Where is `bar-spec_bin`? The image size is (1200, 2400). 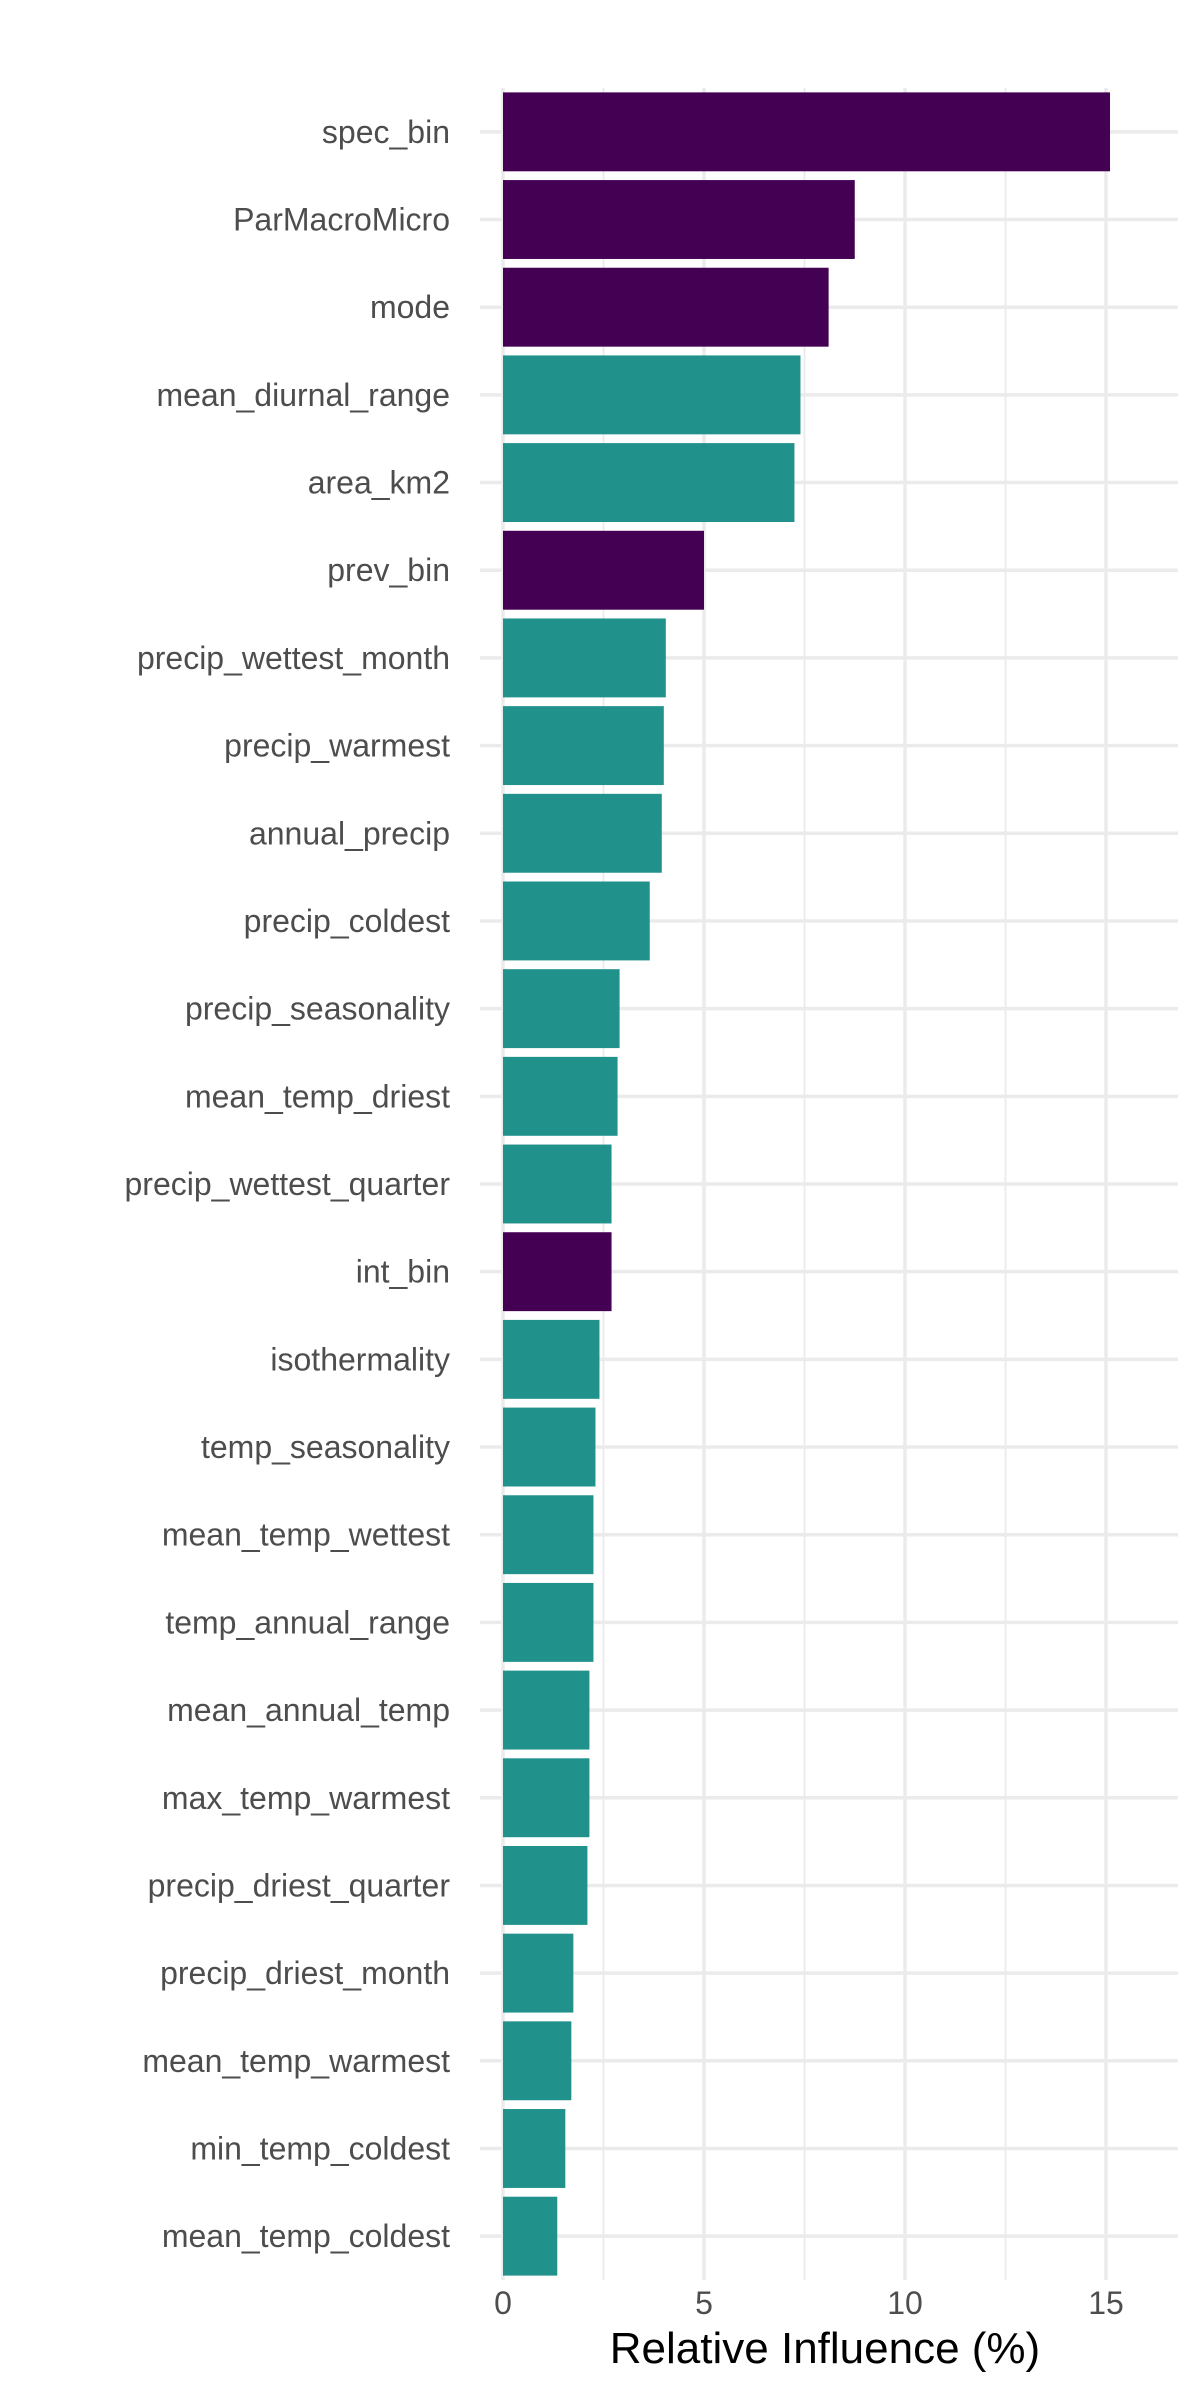
bar-spec_bin is located at coordinates (807, 132).